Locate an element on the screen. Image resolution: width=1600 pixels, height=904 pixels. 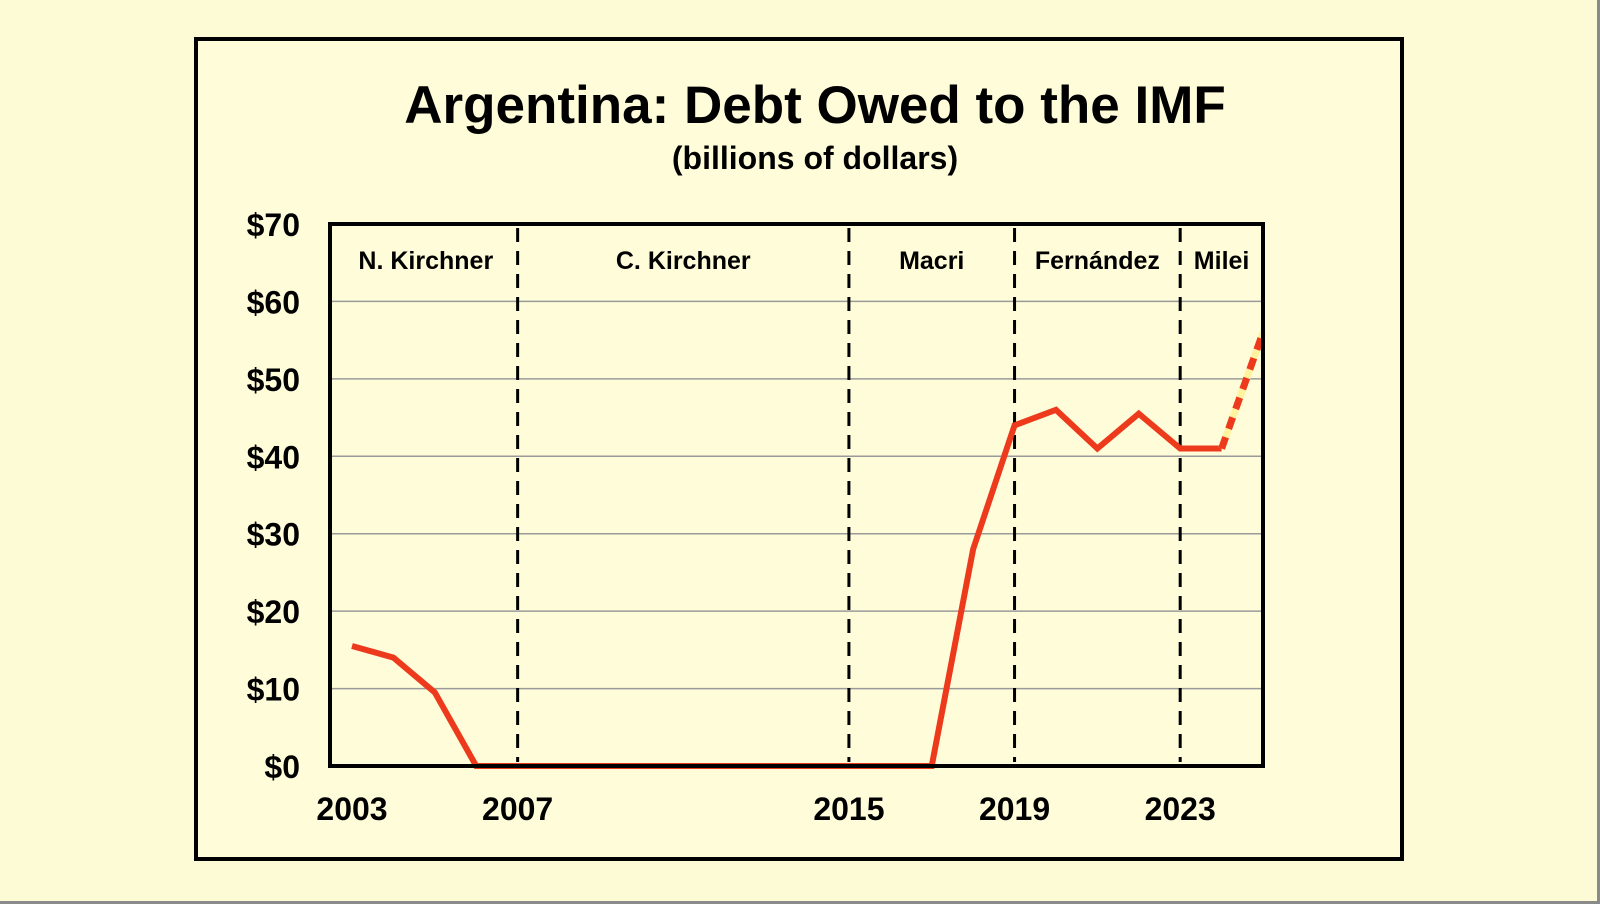
y-axis-ticks: $0 $10 $20 $30 $40 $50 $60 $70 is located at coordinates (273, 496).